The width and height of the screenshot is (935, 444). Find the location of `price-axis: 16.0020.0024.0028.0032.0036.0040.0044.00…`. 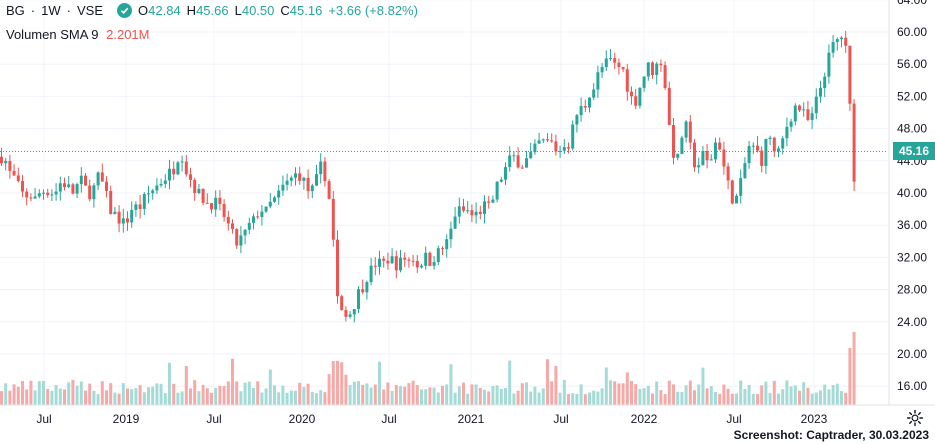

price-axis: 16.0020.0024.0028.0032.0036.0040.0044.00… is located at coordinates (907, 202).